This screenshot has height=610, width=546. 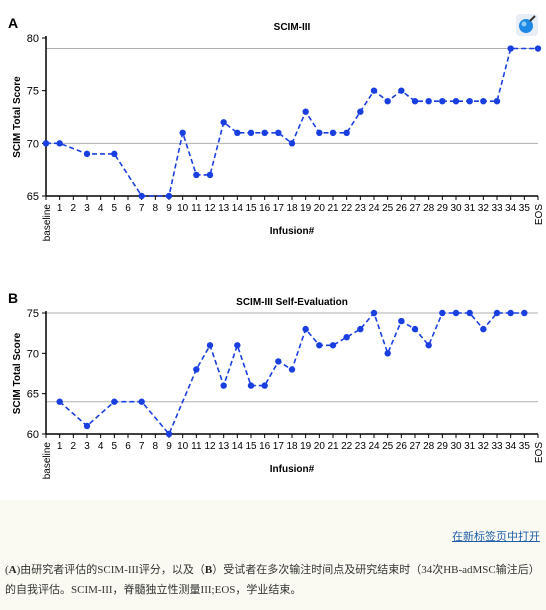 I want to click on chart-a-x-tick-label: 33, so click(x=497, y=208).